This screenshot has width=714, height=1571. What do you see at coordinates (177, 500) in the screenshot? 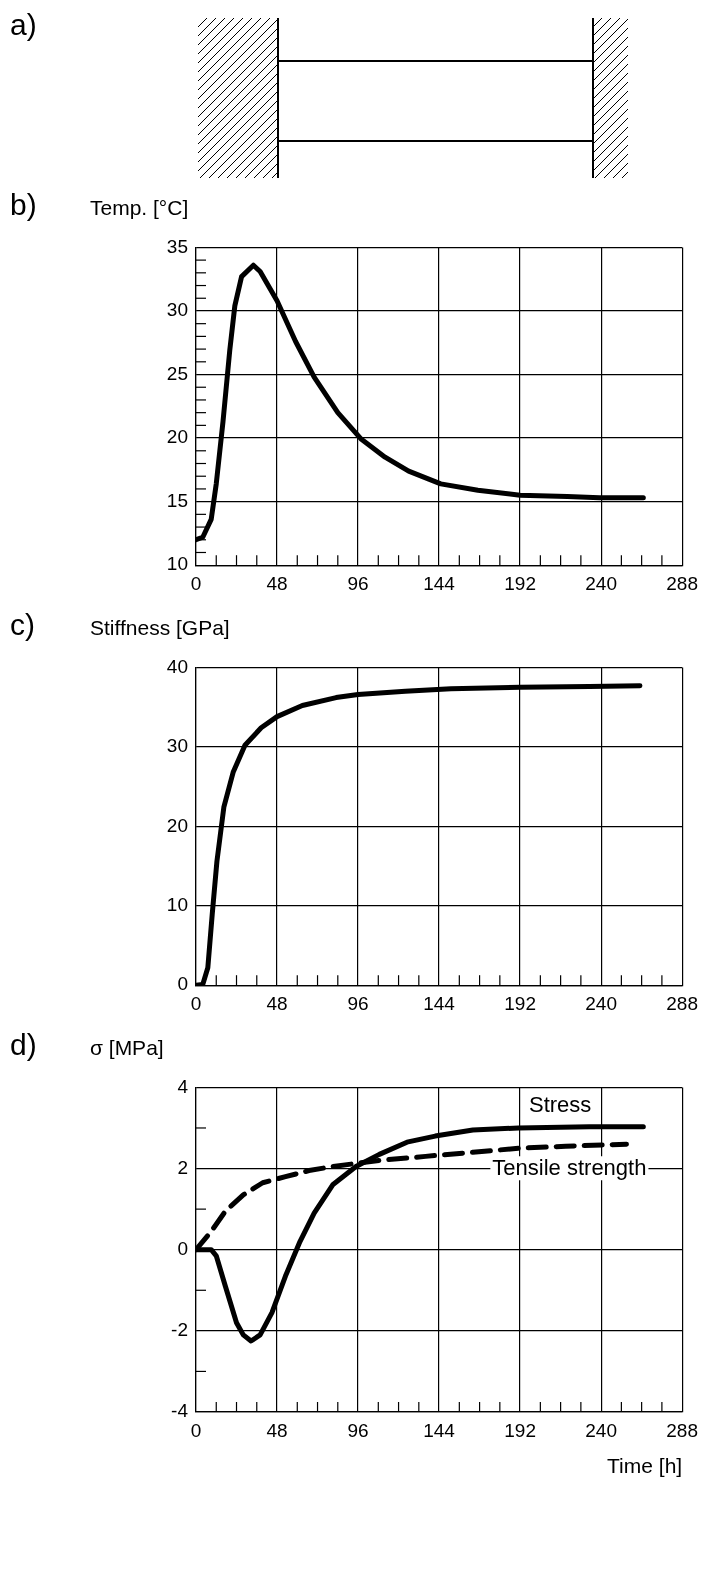
I see `y-tick-label: 15` at bounding box center [177, 500].